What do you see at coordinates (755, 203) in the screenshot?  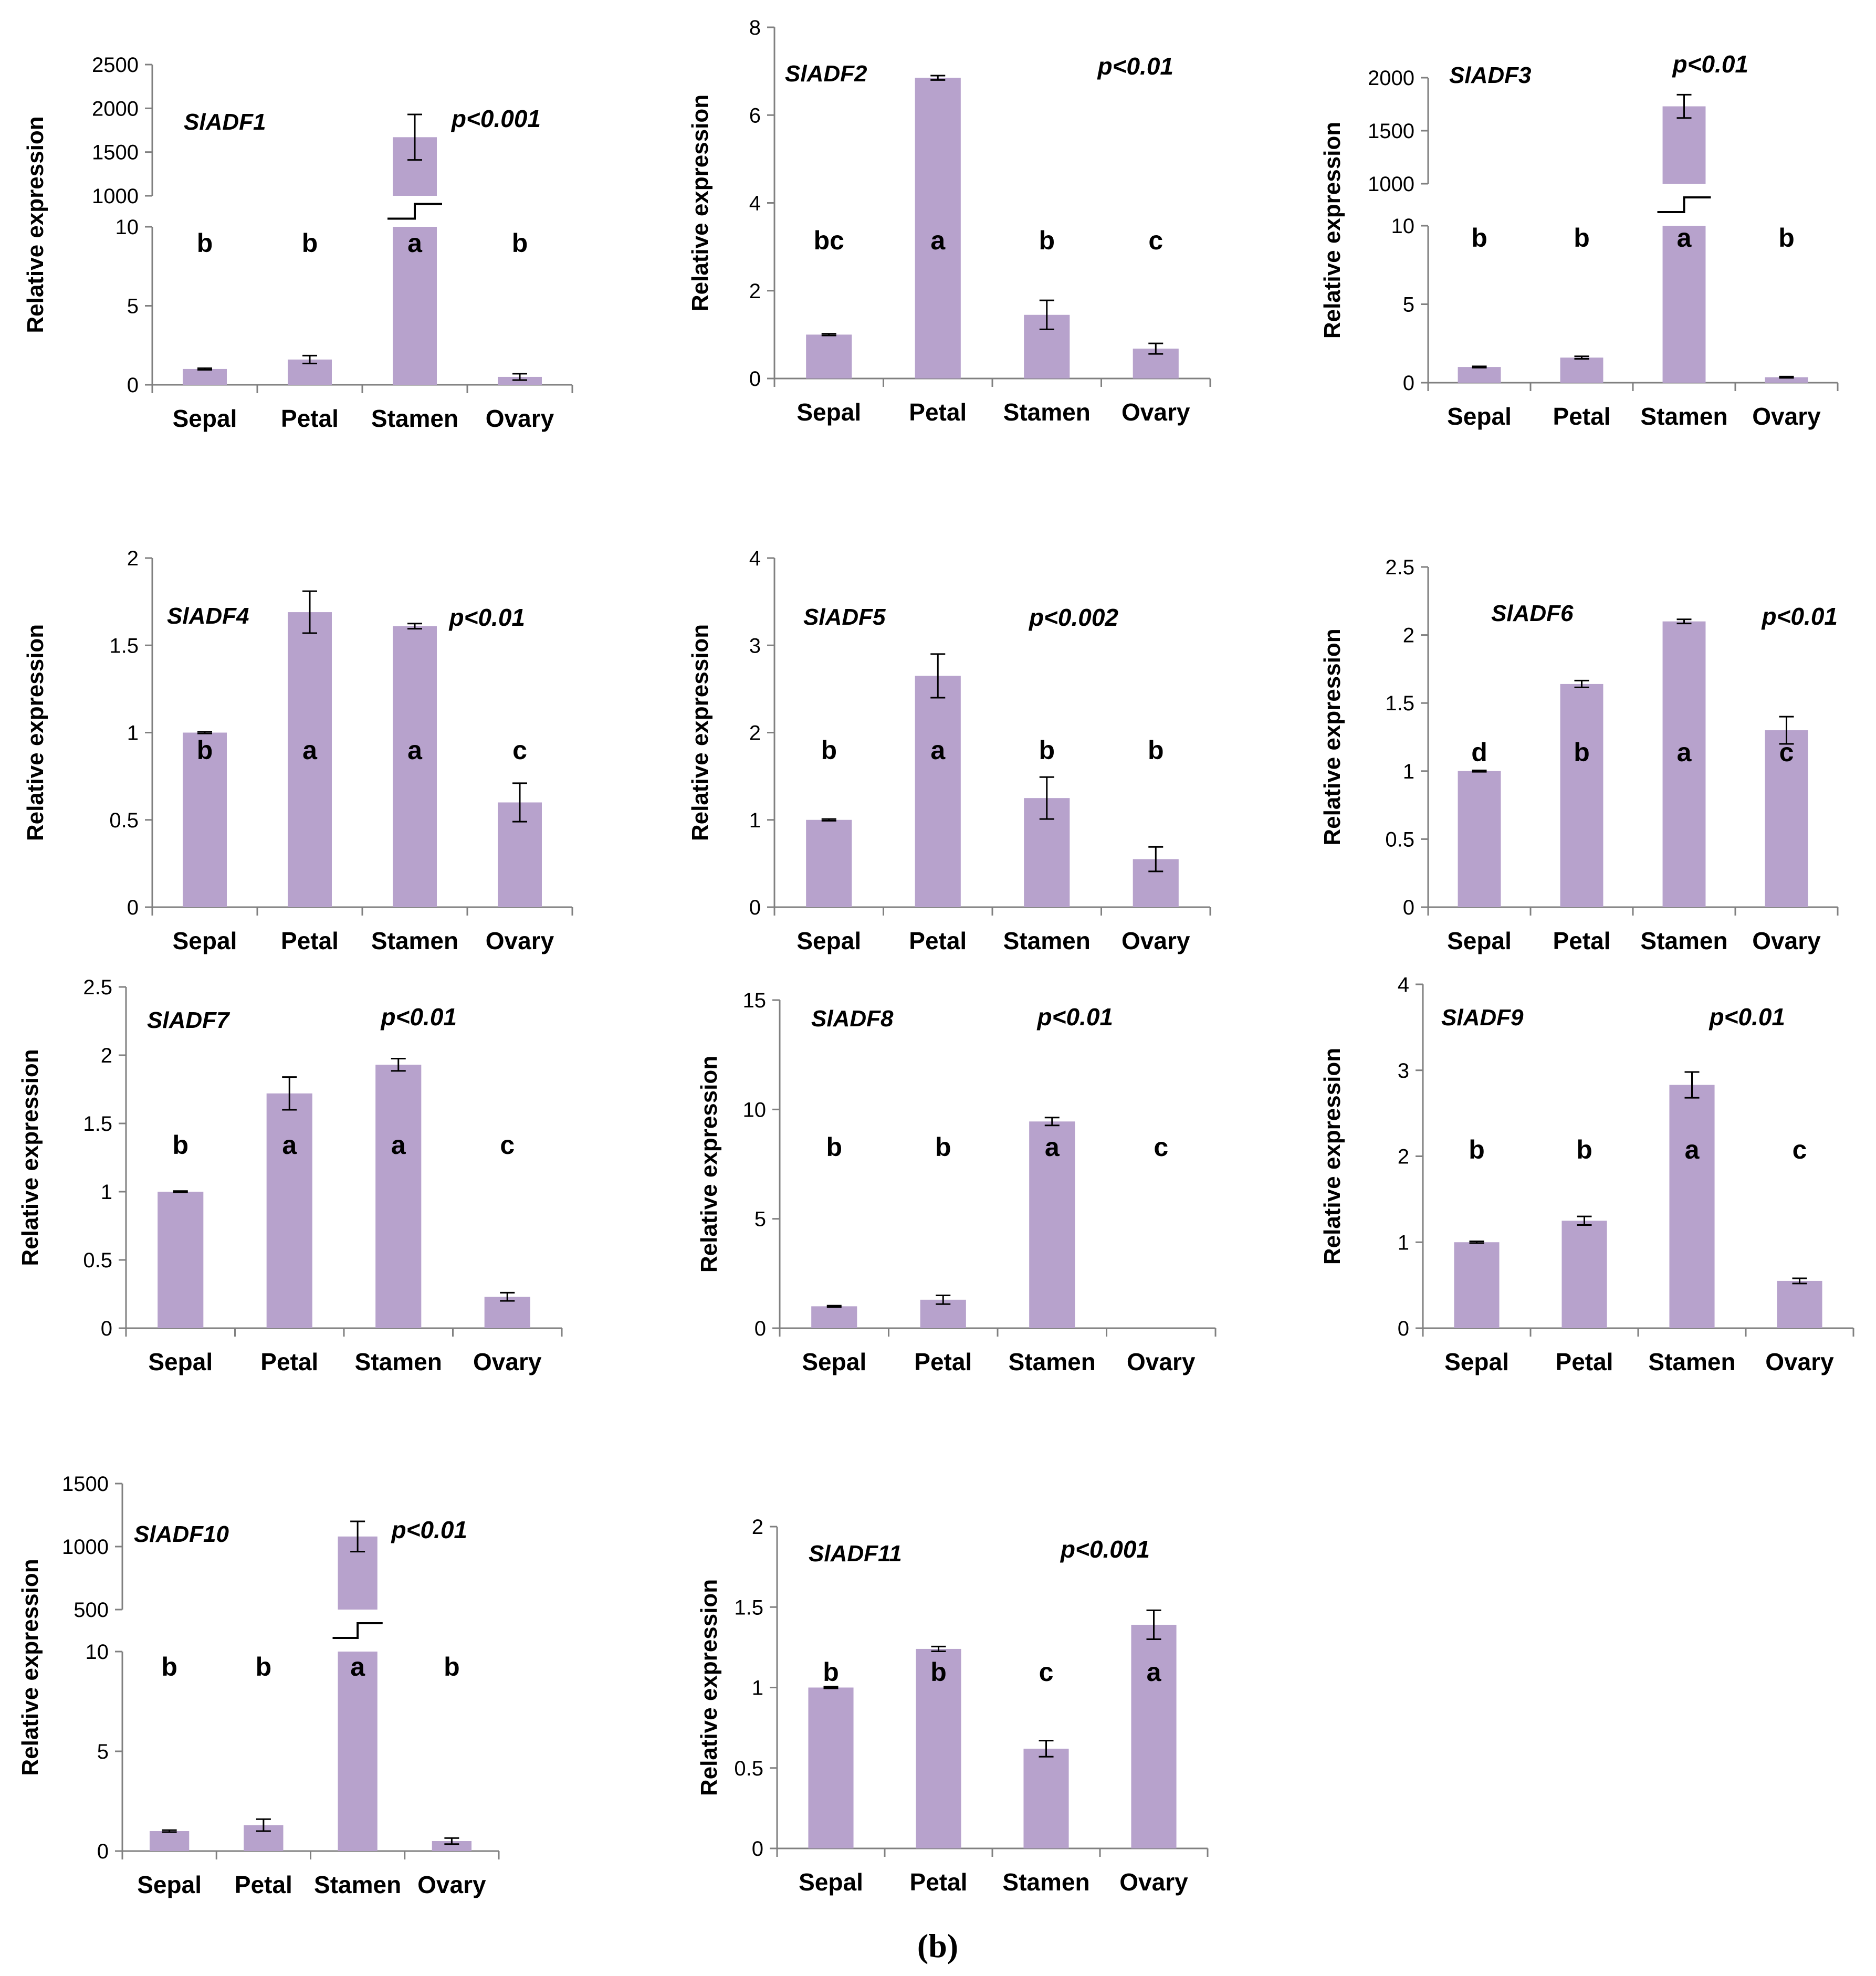 I see `y-tick-label: 4` at bounding box center [755, 203].